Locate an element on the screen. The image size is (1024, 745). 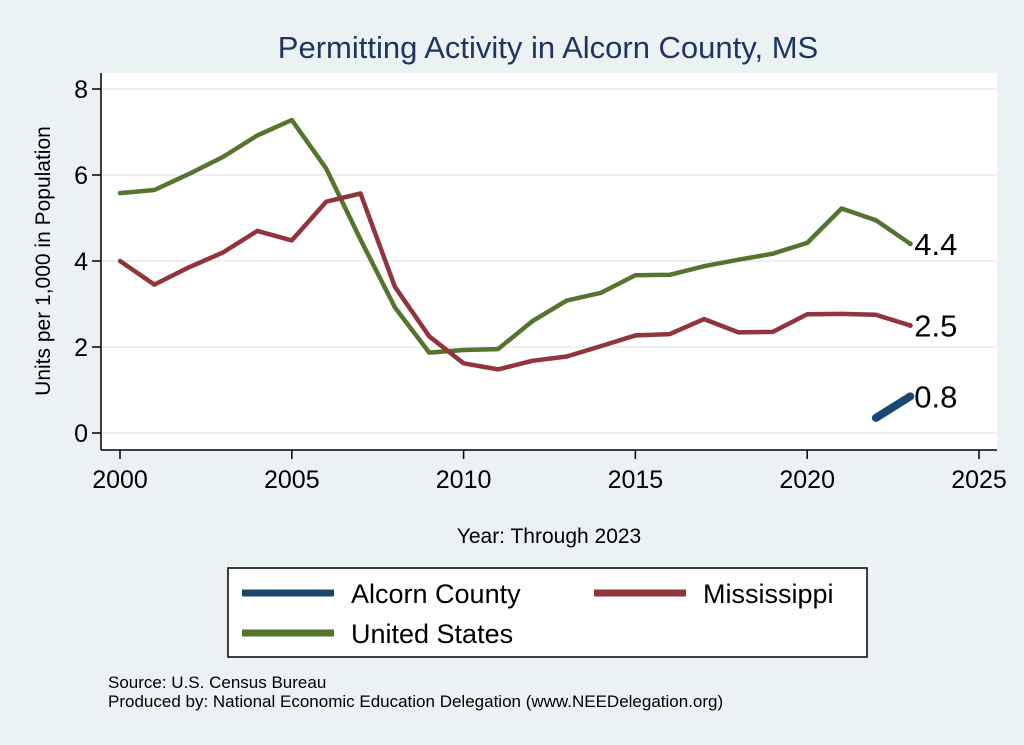
x-axis-title: Year: Through 2023 is located at coordinates (549, 536).